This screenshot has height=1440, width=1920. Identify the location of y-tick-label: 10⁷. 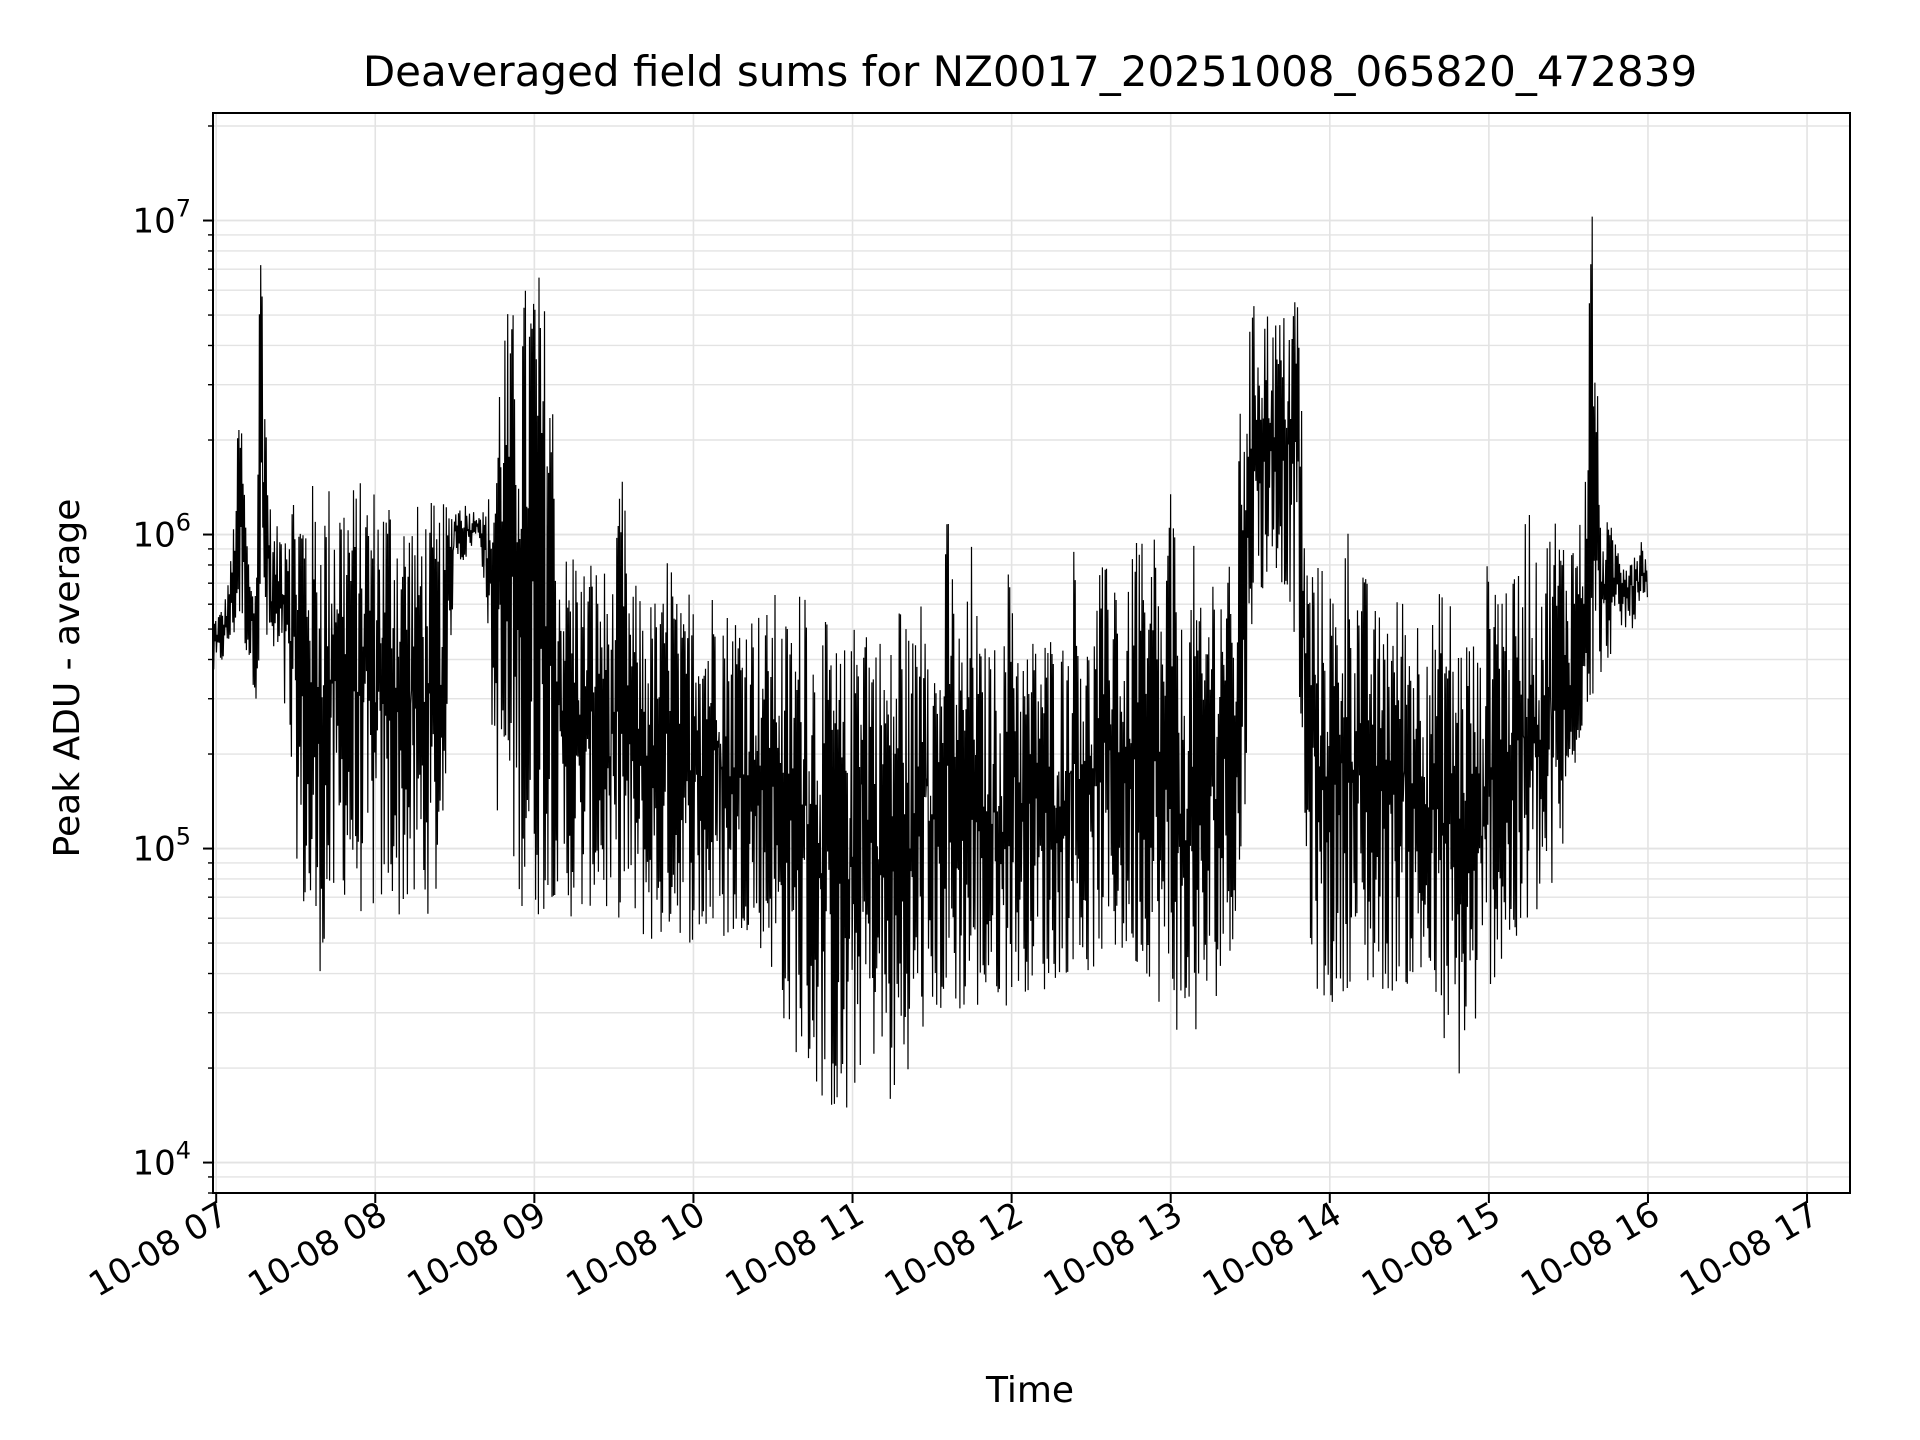
(161, 218).